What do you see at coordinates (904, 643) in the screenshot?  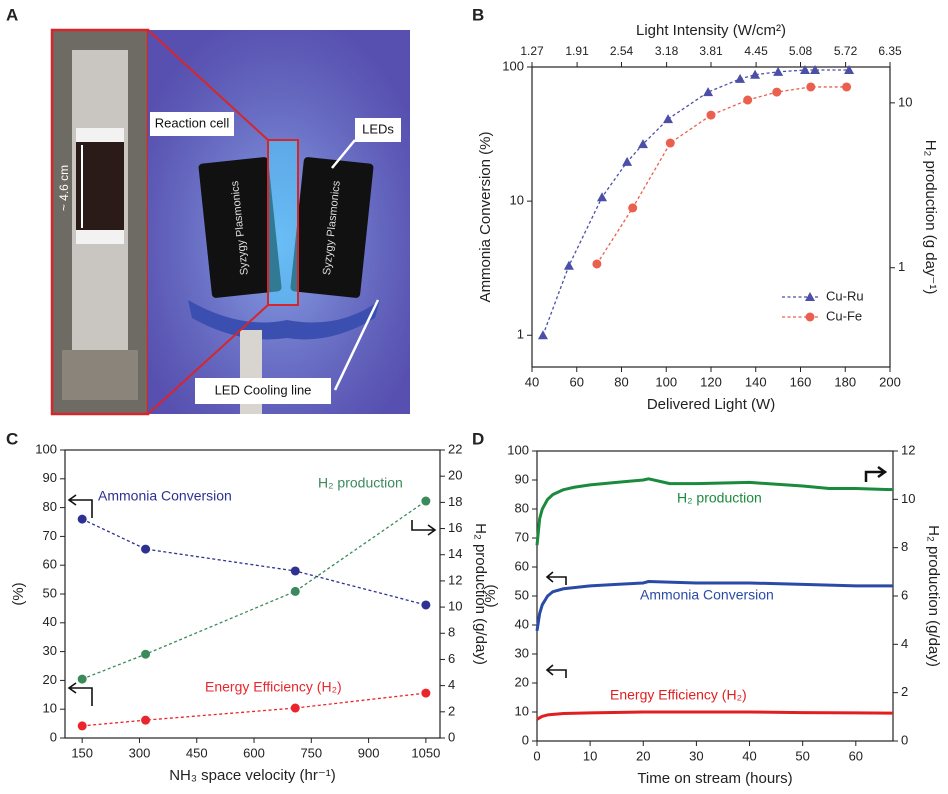 I see `y2-tick-label: 4` at bounding box center [904, 643].